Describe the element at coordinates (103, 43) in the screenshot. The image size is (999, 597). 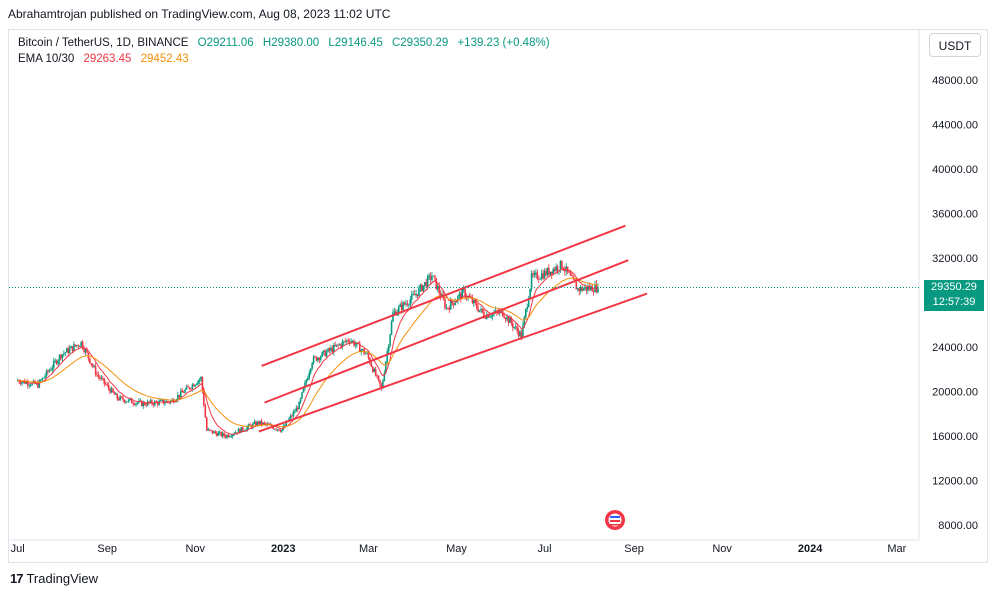
I see `symbol-label: Bitcoin / TetherUS, 1D, BINANCE` at that location.